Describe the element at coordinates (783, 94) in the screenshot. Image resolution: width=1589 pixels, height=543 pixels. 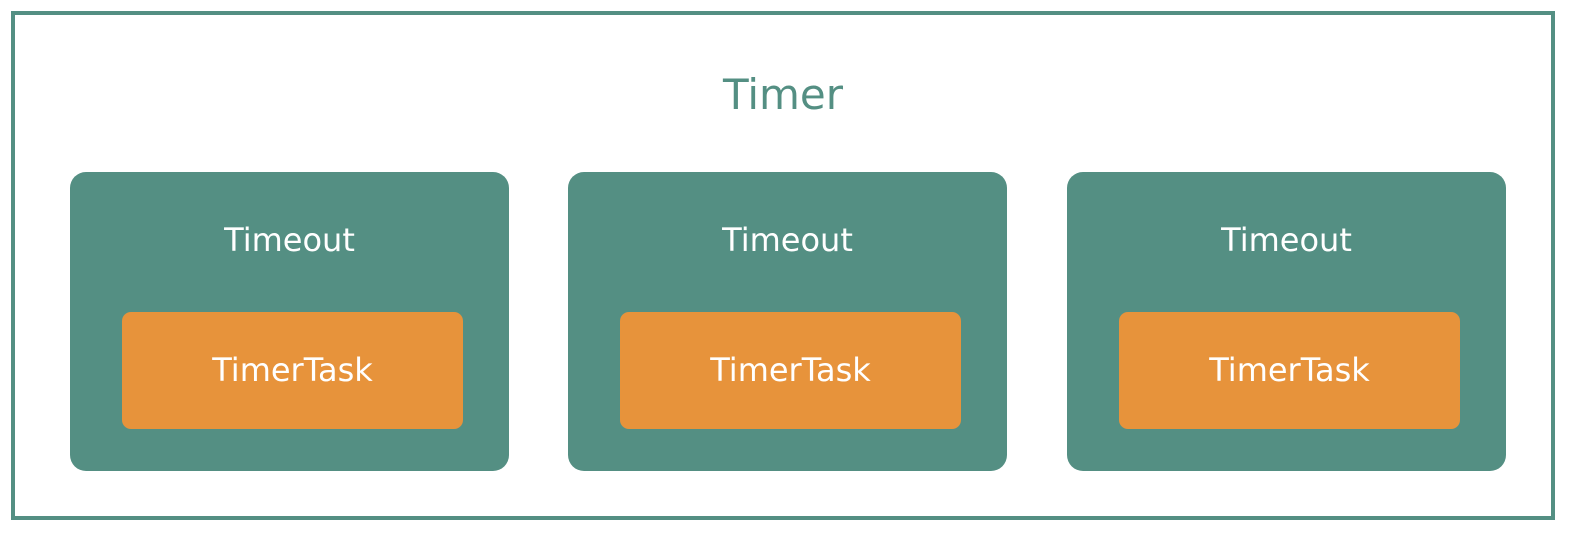
I see `timer-title: Timer` at that location.